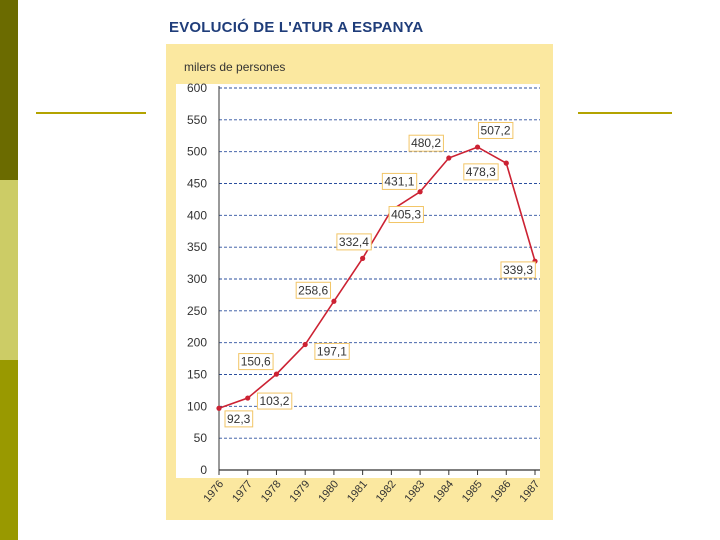  I want to click on data-label: 339,3, so click(518, 270).